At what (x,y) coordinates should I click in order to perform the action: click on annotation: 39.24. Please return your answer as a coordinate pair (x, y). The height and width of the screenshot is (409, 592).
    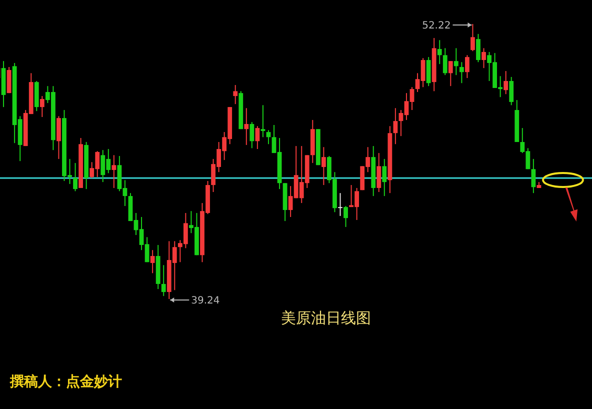
    Looking at the image, I should click on (205, 301).